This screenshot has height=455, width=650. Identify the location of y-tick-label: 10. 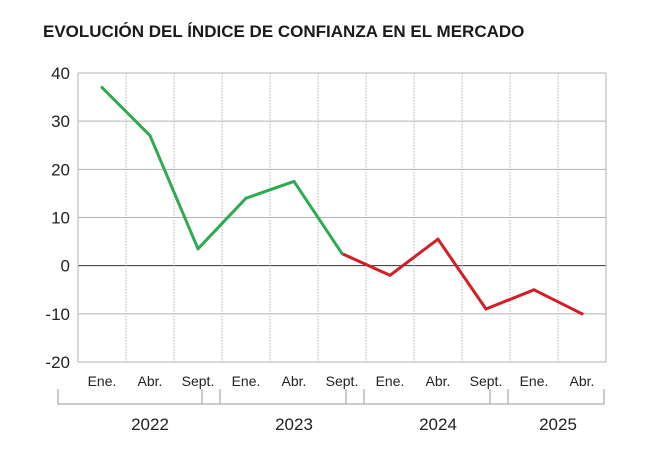
(60, 218).